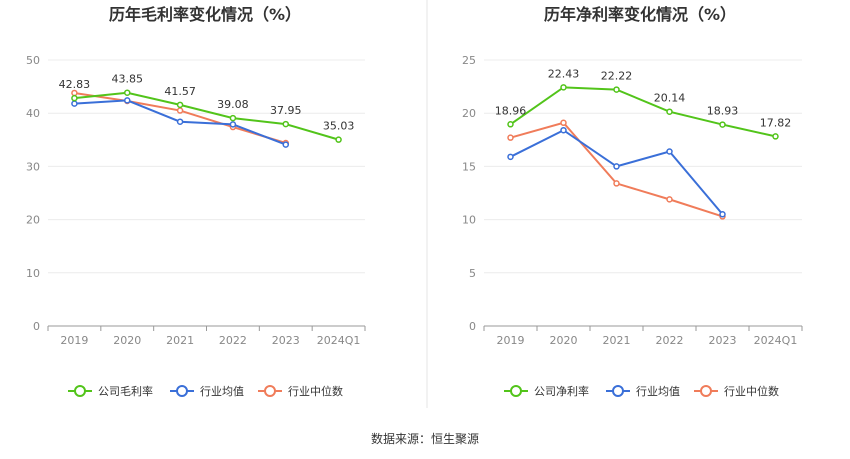 This screenshot has width=850, height=459. What do you see at coordinates (617, 76) in the screenshot?
I see `chart2-data-label: 22.22` at bounding box center [617, 76].